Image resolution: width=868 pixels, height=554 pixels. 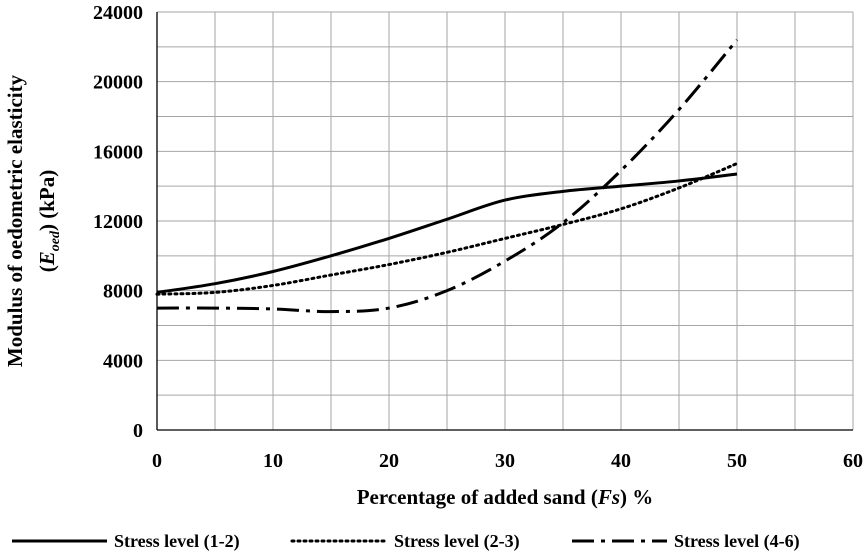 I want to click on y-tick-label: 24000, so click(x=118, y=13).